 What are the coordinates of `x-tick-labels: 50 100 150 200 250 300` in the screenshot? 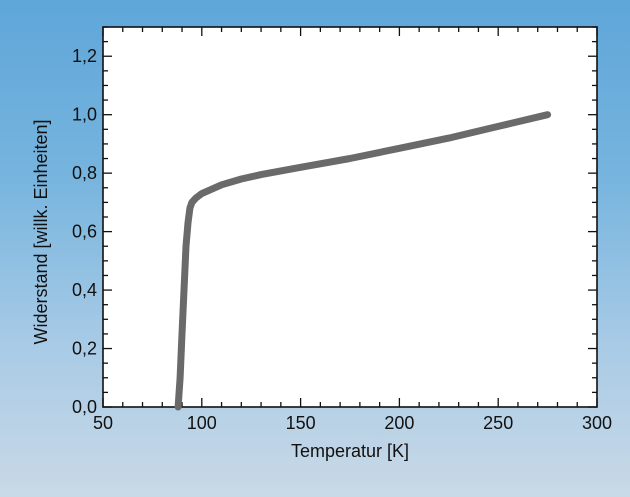 It's located at (352, 423).